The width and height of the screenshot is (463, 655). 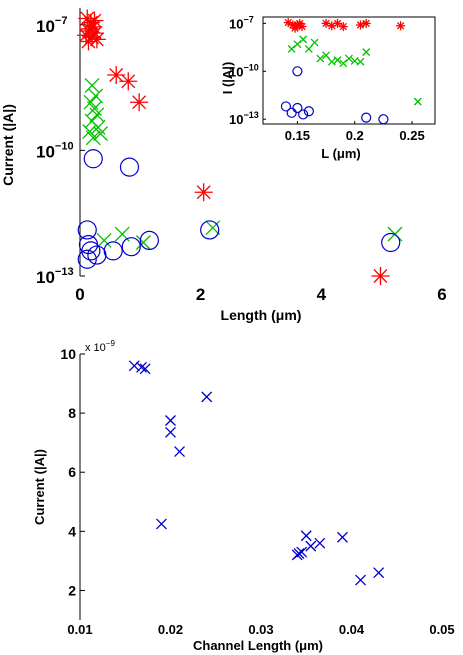 What do you see at coordinates (247, 70) in the screenshot?
I see `inset-y-ticks: 10−7 10−10 10−13` at bounding box center [247, 70].